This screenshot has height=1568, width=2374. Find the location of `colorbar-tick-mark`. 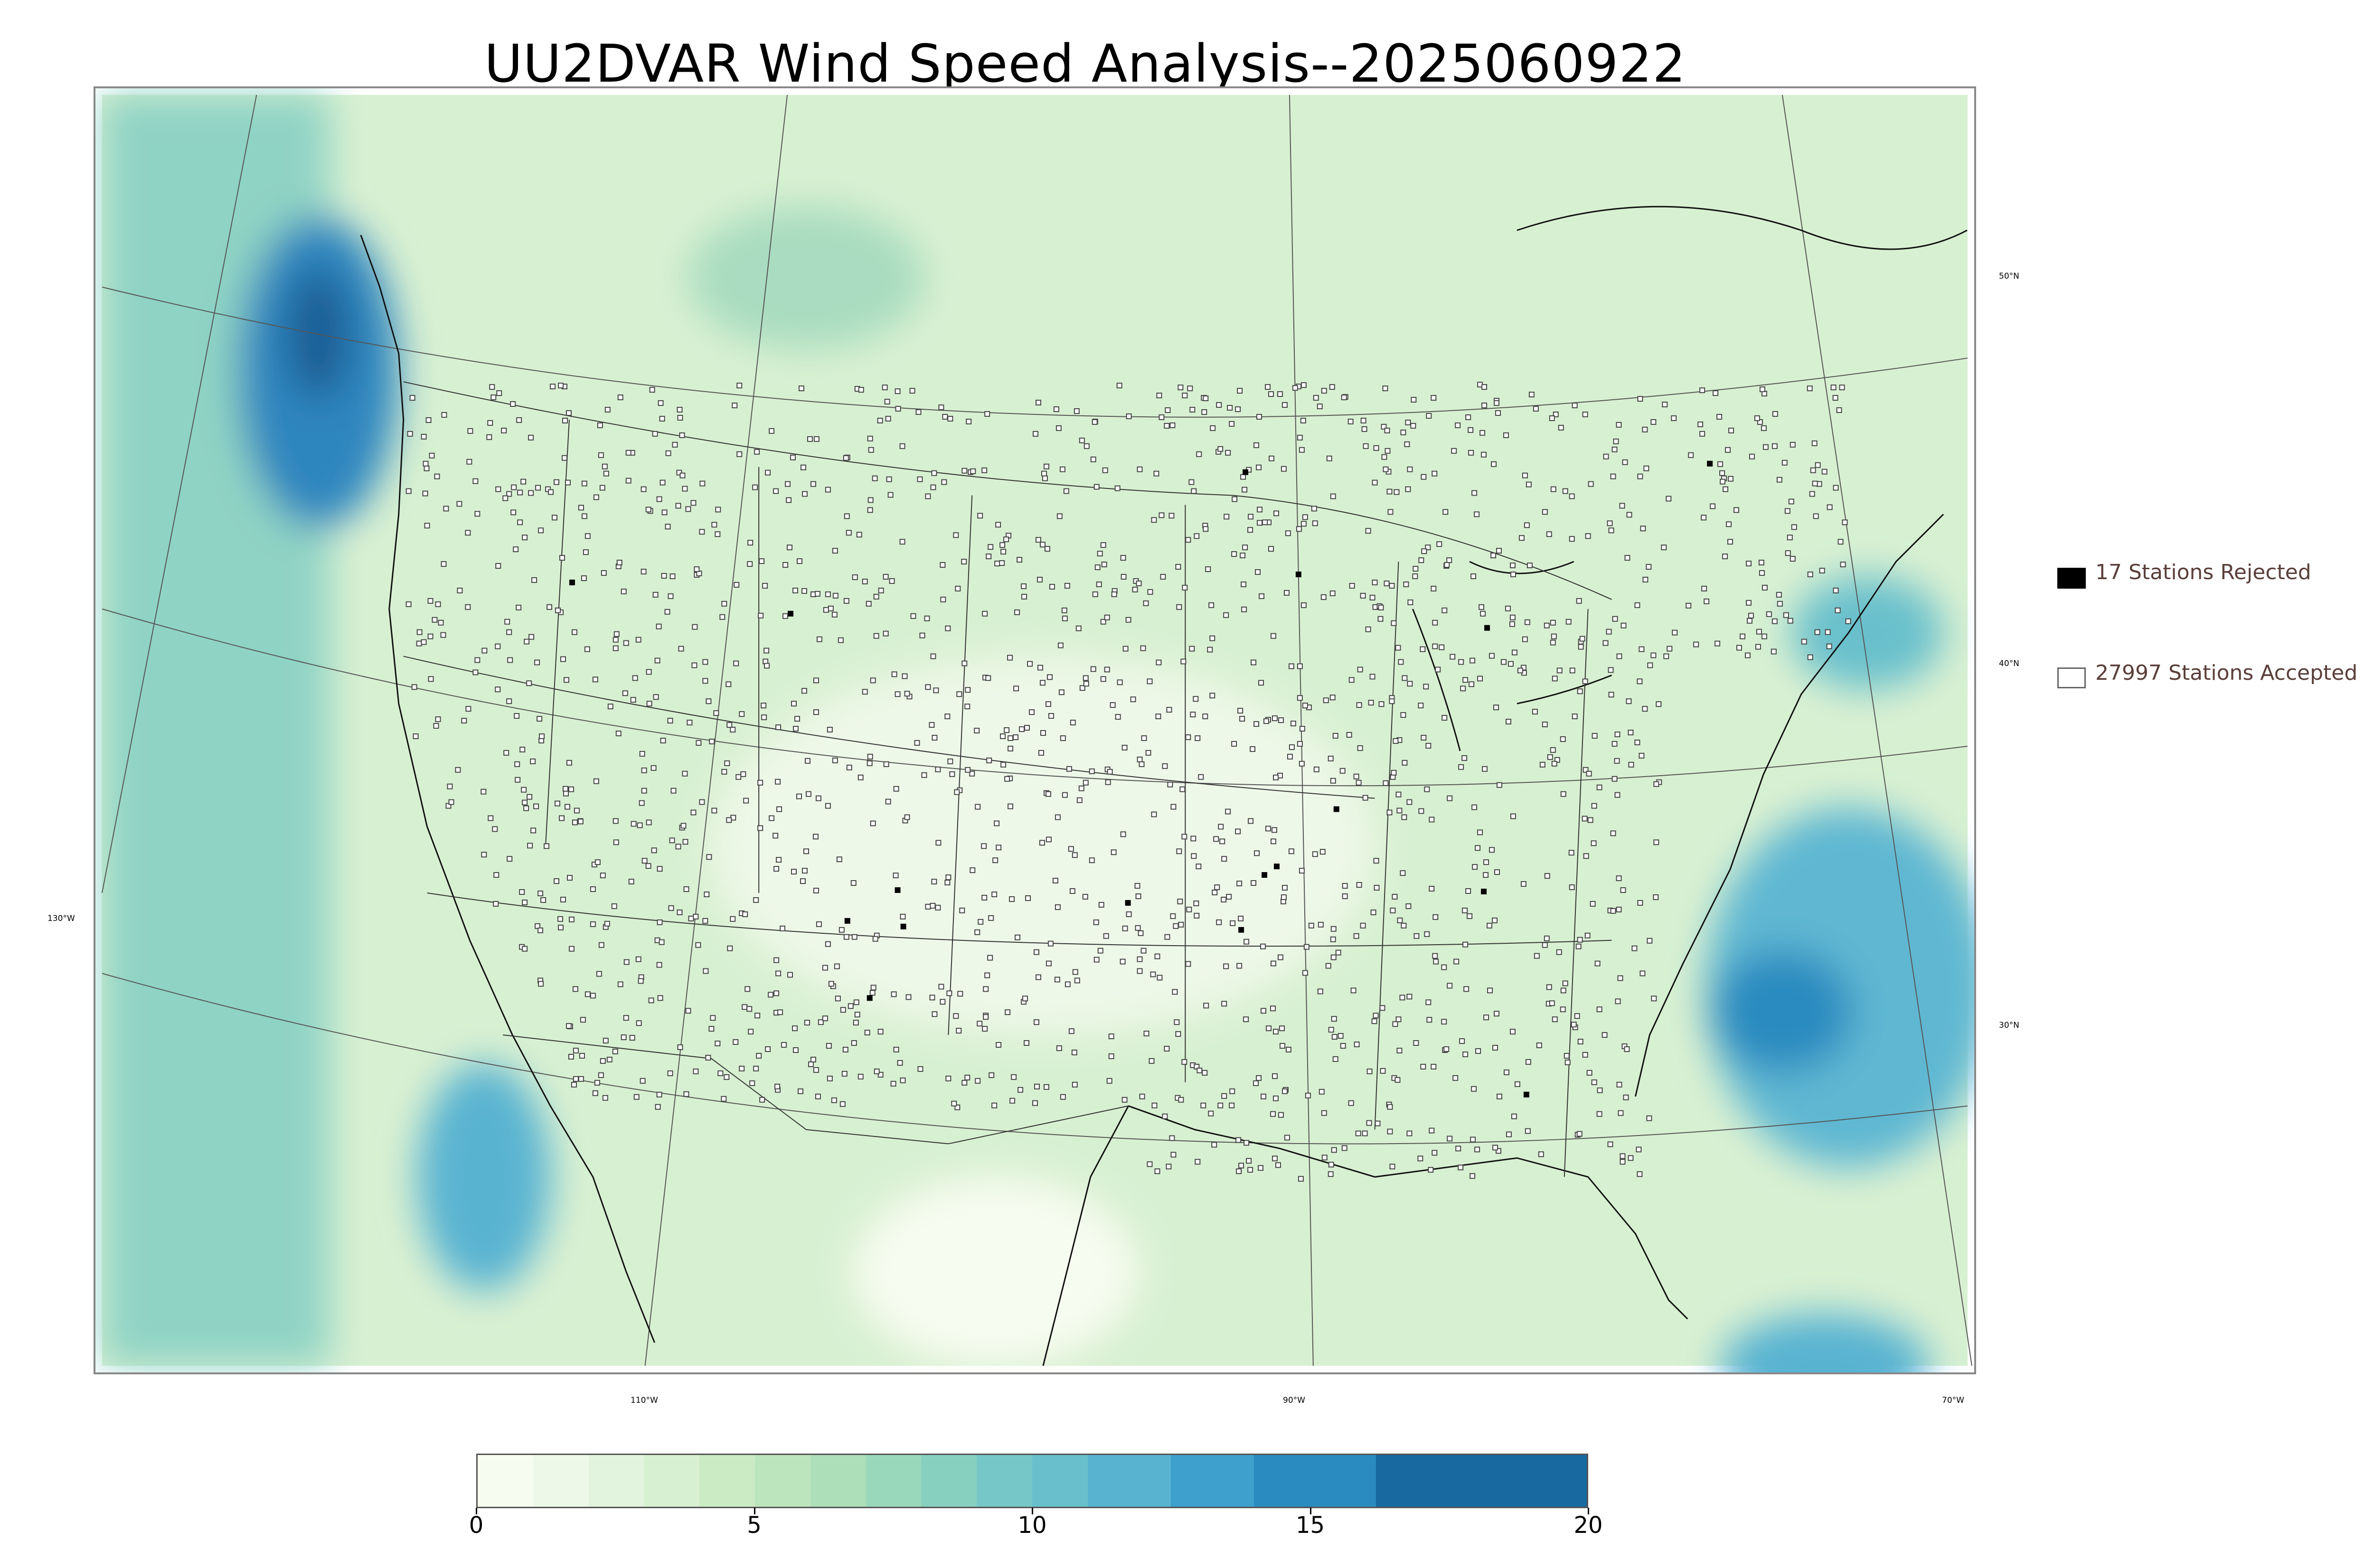

colorbar-tick-mark is located at coordinates (1310, 1511).